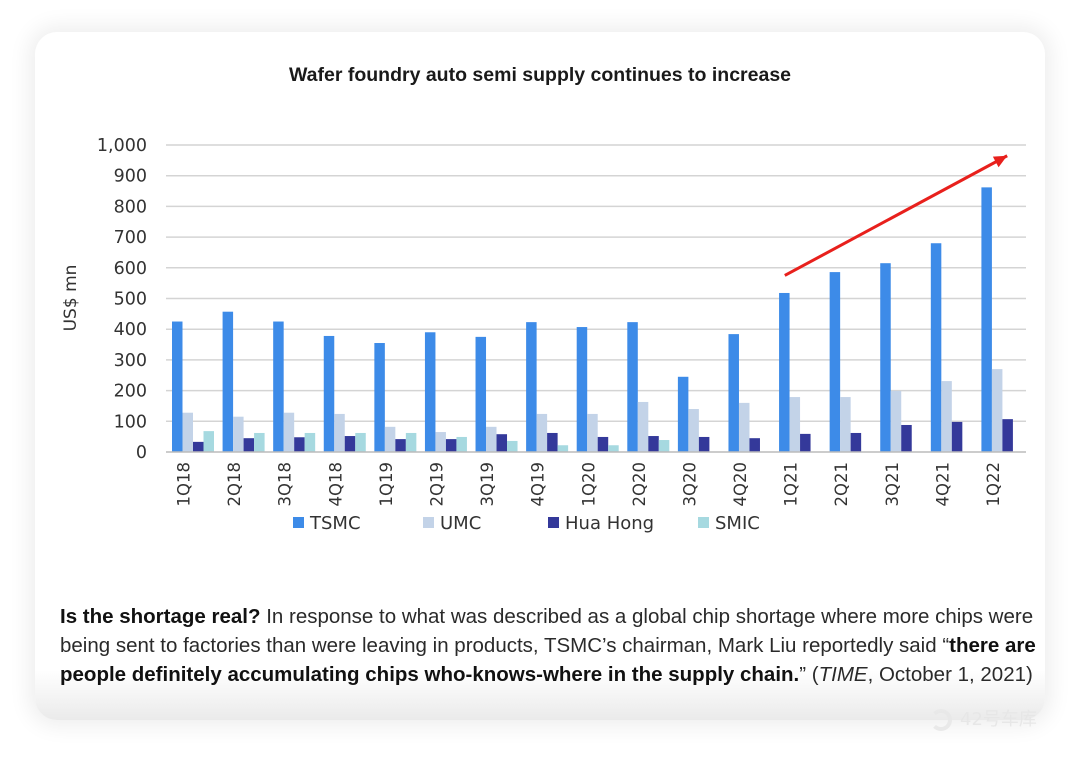 The width and height of the screenshot is (1080, 758). I want to click on trend-arrow-head, so click(1000, 161).